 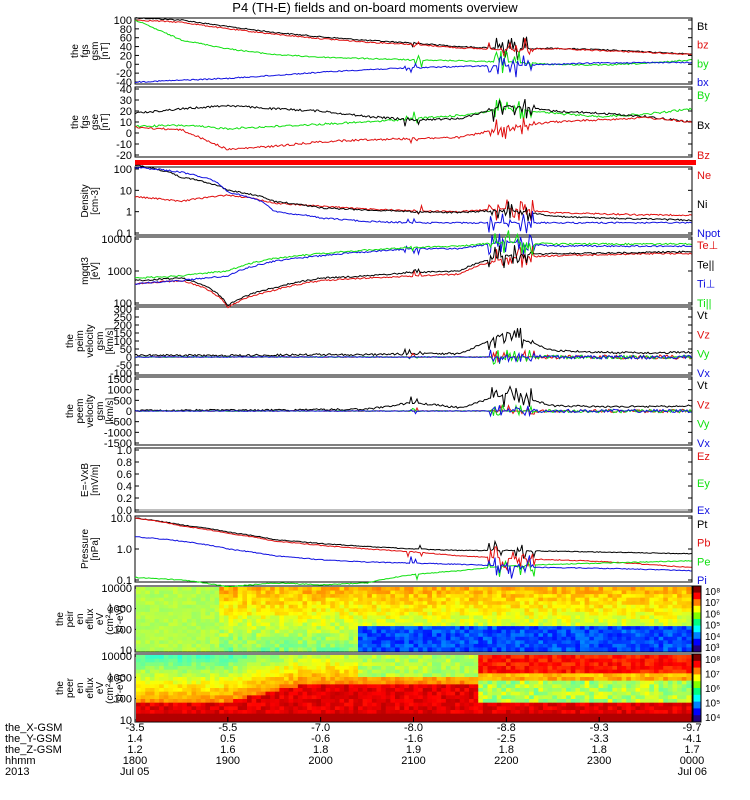 What do you see at coordinates (110, 688) in the screenshot?
I see `y-axis-label-line: (cm²-s-` at bounding box center [110, 688].